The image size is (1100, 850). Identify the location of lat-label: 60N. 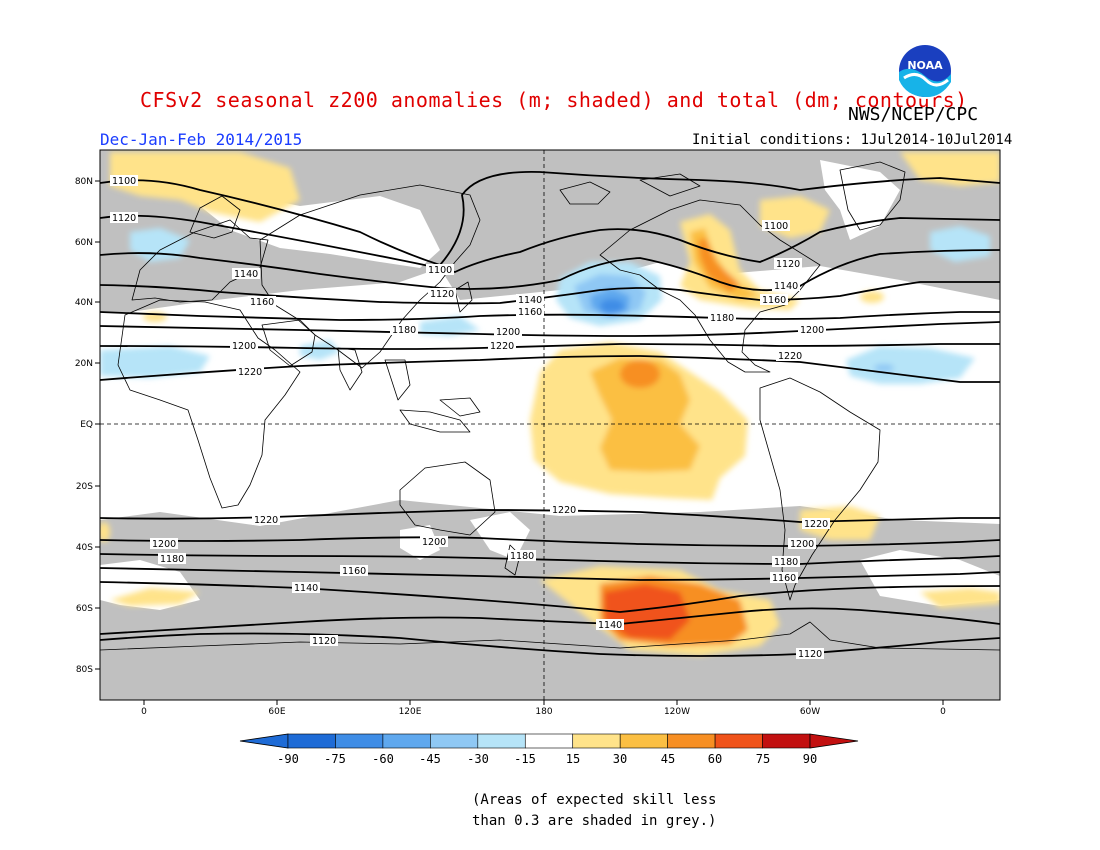
(84, 243).